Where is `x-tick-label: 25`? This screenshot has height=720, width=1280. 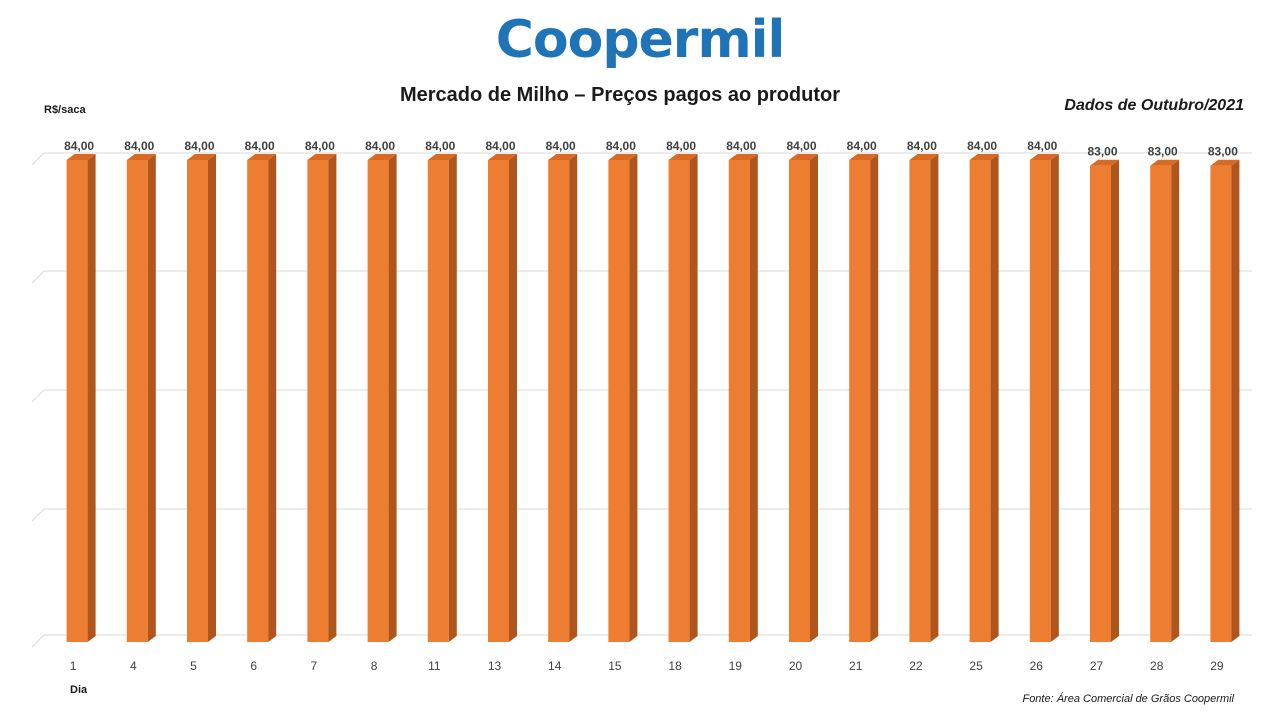 x-tick-label: 25 is located at coordinates (976, 666).